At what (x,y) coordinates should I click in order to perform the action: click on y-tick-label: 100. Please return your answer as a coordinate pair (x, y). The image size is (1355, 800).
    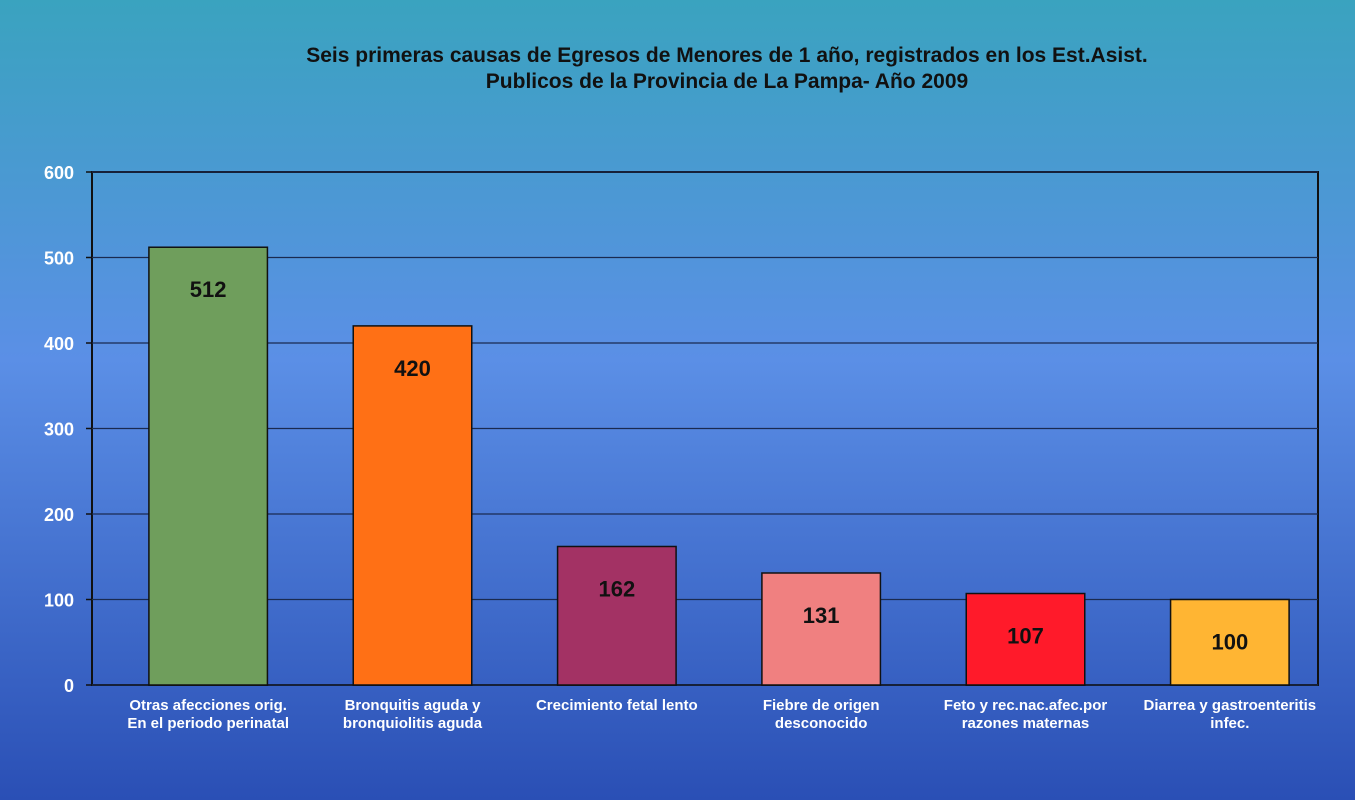
    Looking at the image, I should click on (59, 601).